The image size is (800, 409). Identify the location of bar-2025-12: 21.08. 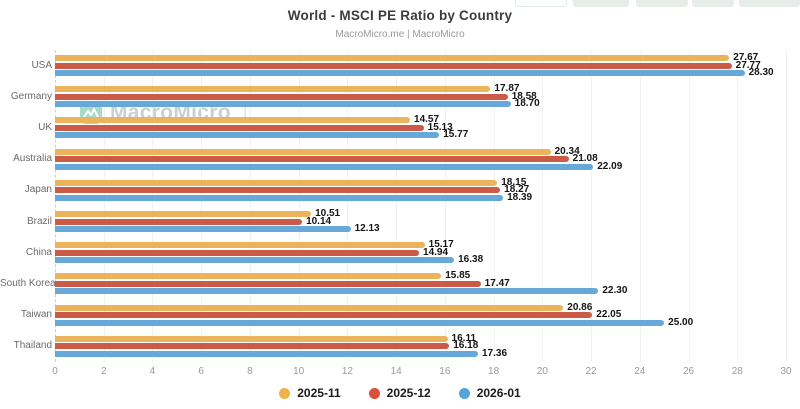
(326, 159).